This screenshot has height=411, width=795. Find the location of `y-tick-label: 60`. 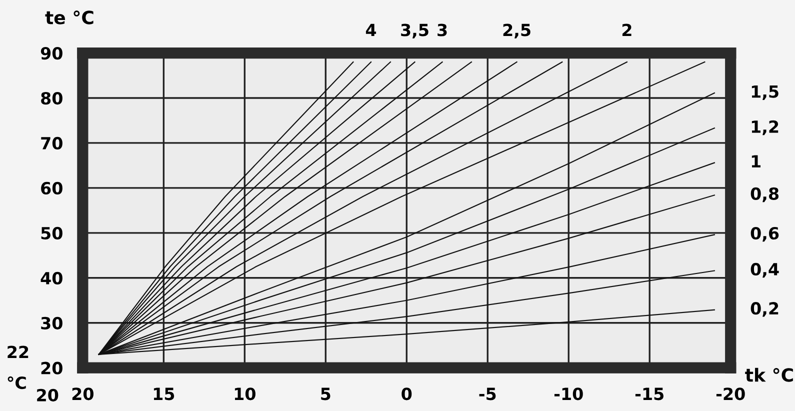

y-tick-label: 60 is located at coordinates (51, 188).